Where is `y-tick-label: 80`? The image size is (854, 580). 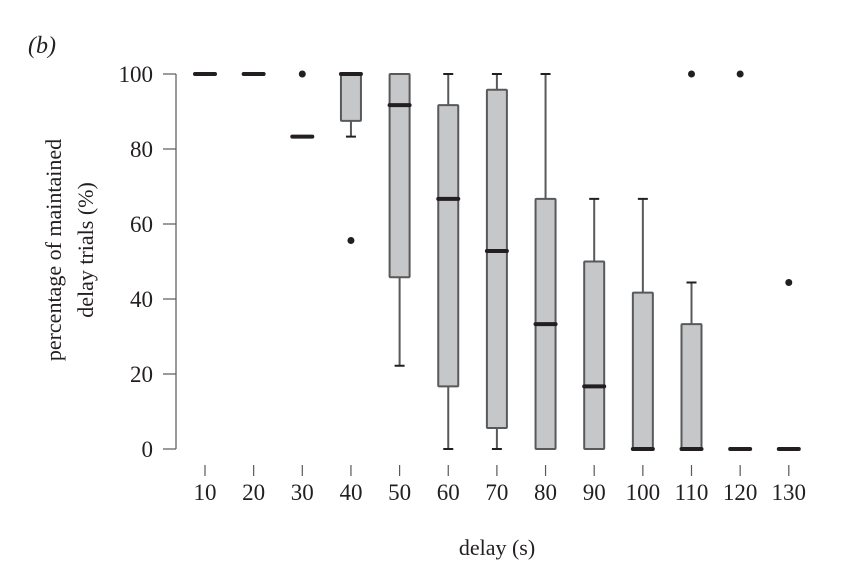
y-tick-label: 80 is located at coordinates (141, 149).